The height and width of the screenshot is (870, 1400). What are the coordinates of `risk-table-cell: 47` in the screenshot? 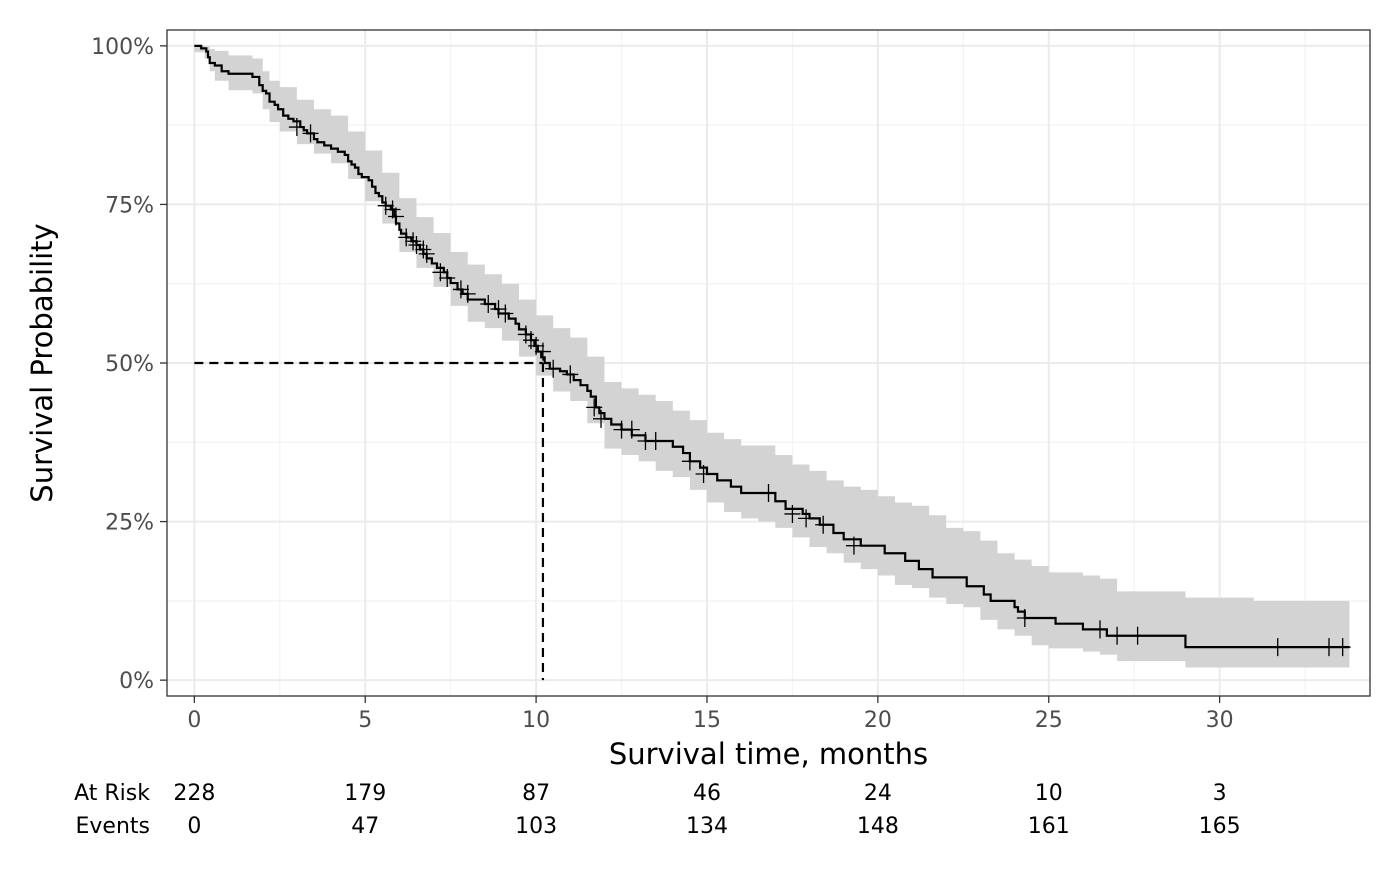 It's located at (365, 826).